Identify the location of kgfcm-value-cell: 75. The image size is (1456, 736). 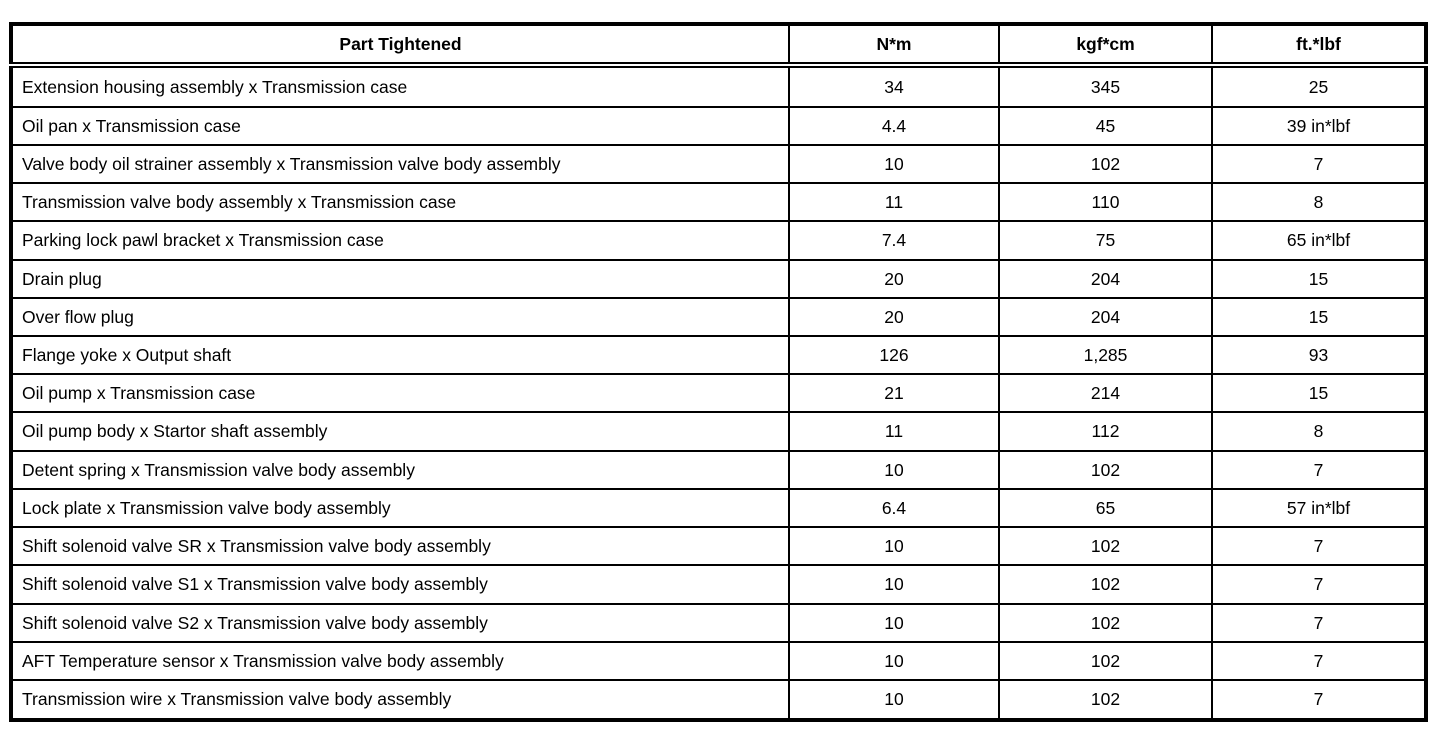
(1105, 240).